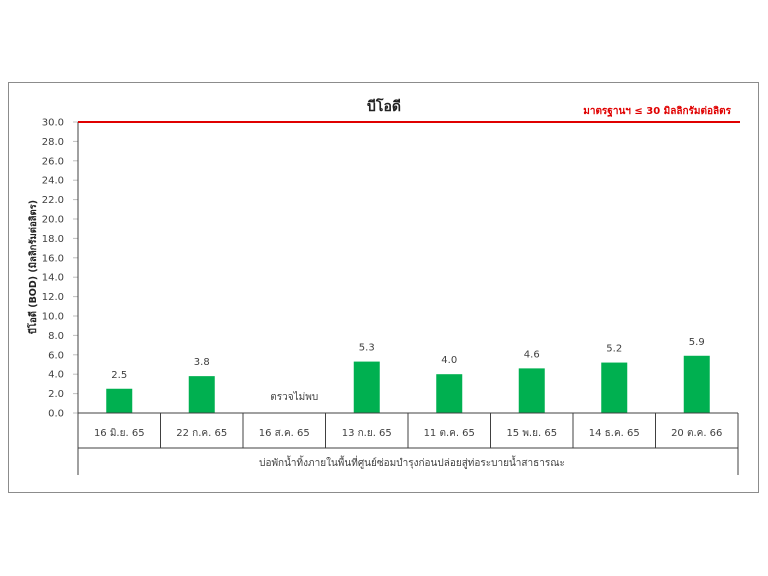 This screenshot has width=768, height=576. I want to click on category-label: 13 ก.ย. 65, so click(367, 433).